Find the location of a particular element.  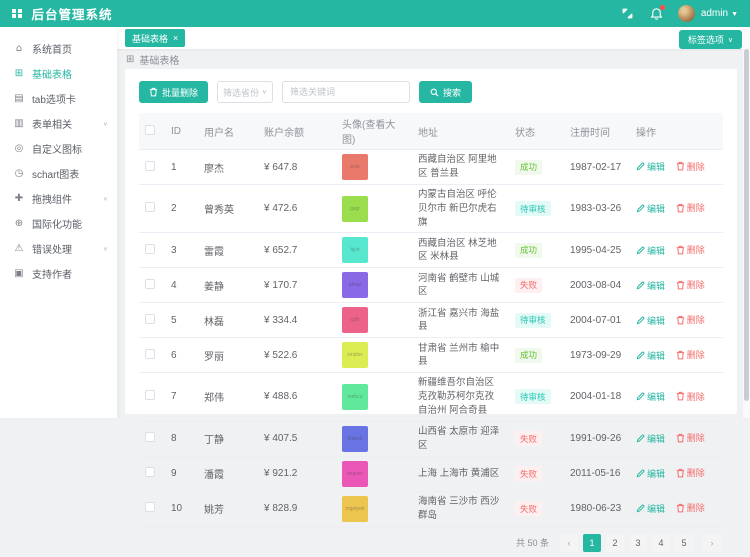

sidebar-item-drag: ✚ 拖拽组件 ∨ is located at coordinates (58, 198).